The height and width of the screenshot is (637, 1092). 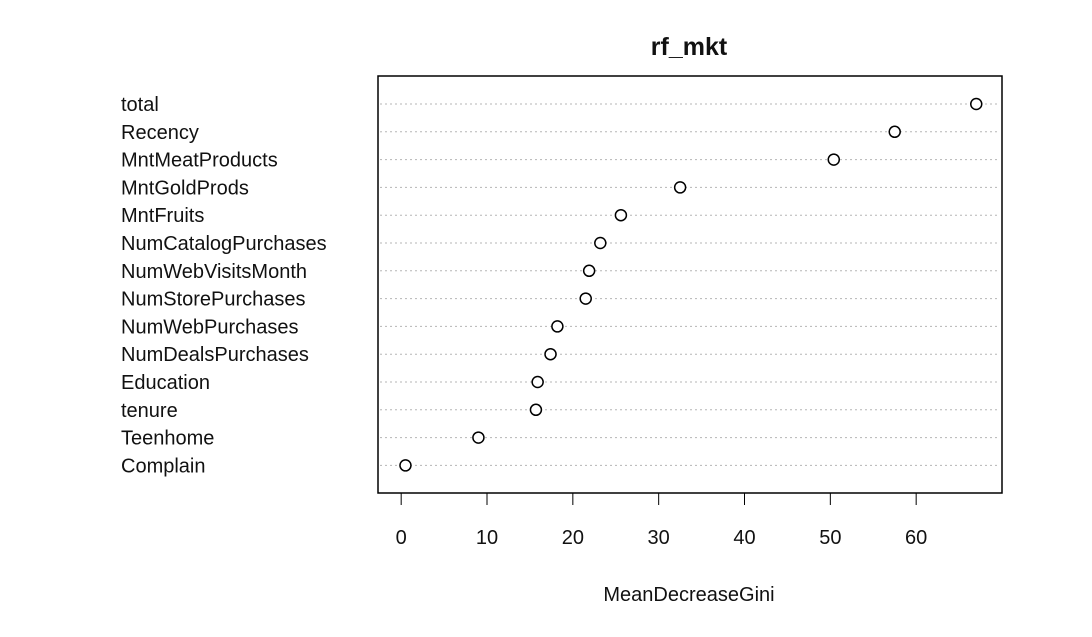 What do you see at coordinates (224, 244) in the screenshot?
I see `category-label-num-catalog-purchases: NumCatalogPurchases` at bounding box center [224, 244].